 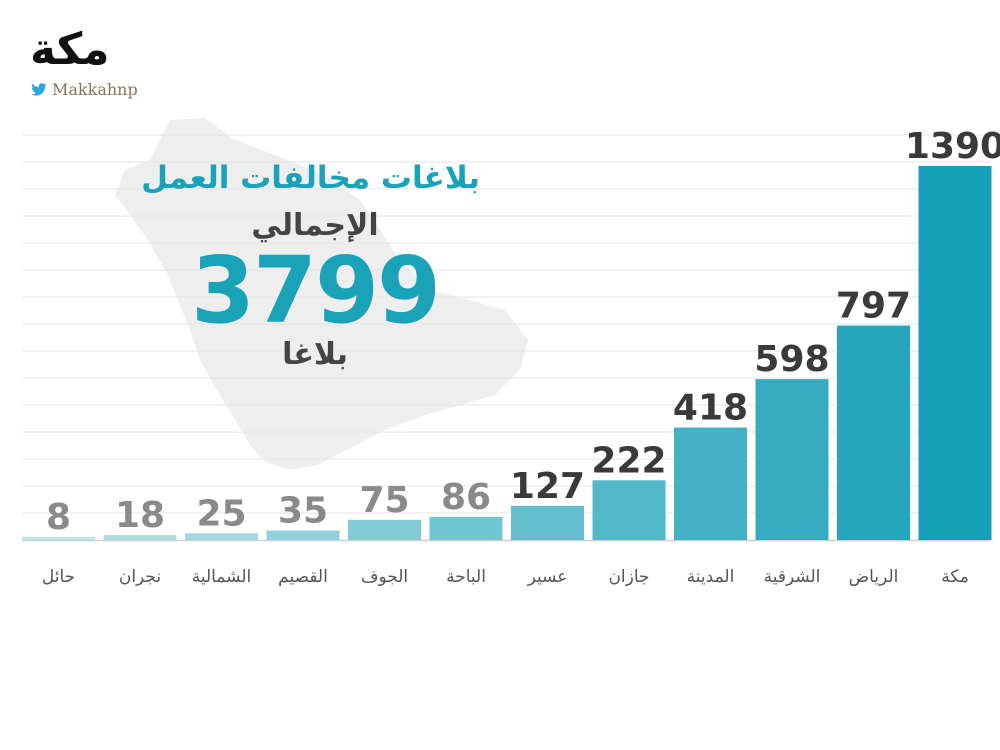 What do you see at coordinates (58, 517) in the screenshot?
I see `bar-value-label: 8` at bounding box center [58, 517].